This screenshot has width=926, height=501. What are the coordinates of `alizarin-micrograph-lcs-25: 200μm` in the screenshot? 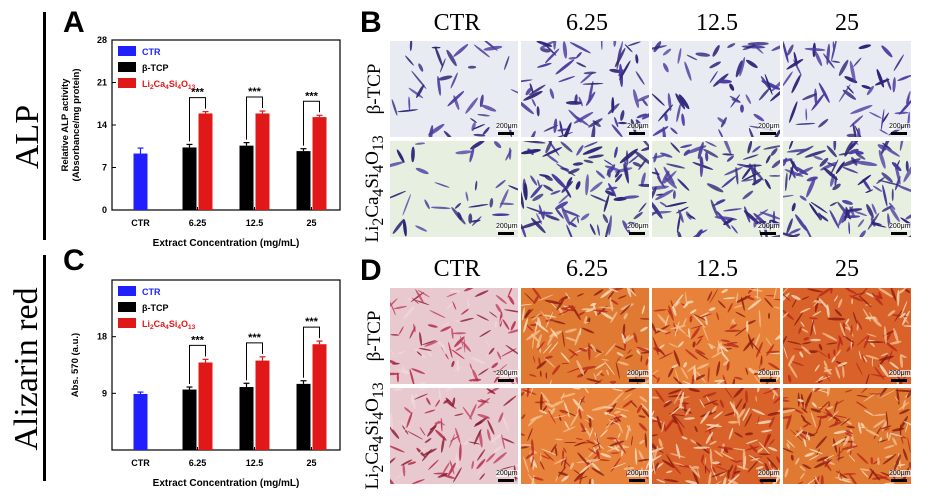 It's located at (847, 436).